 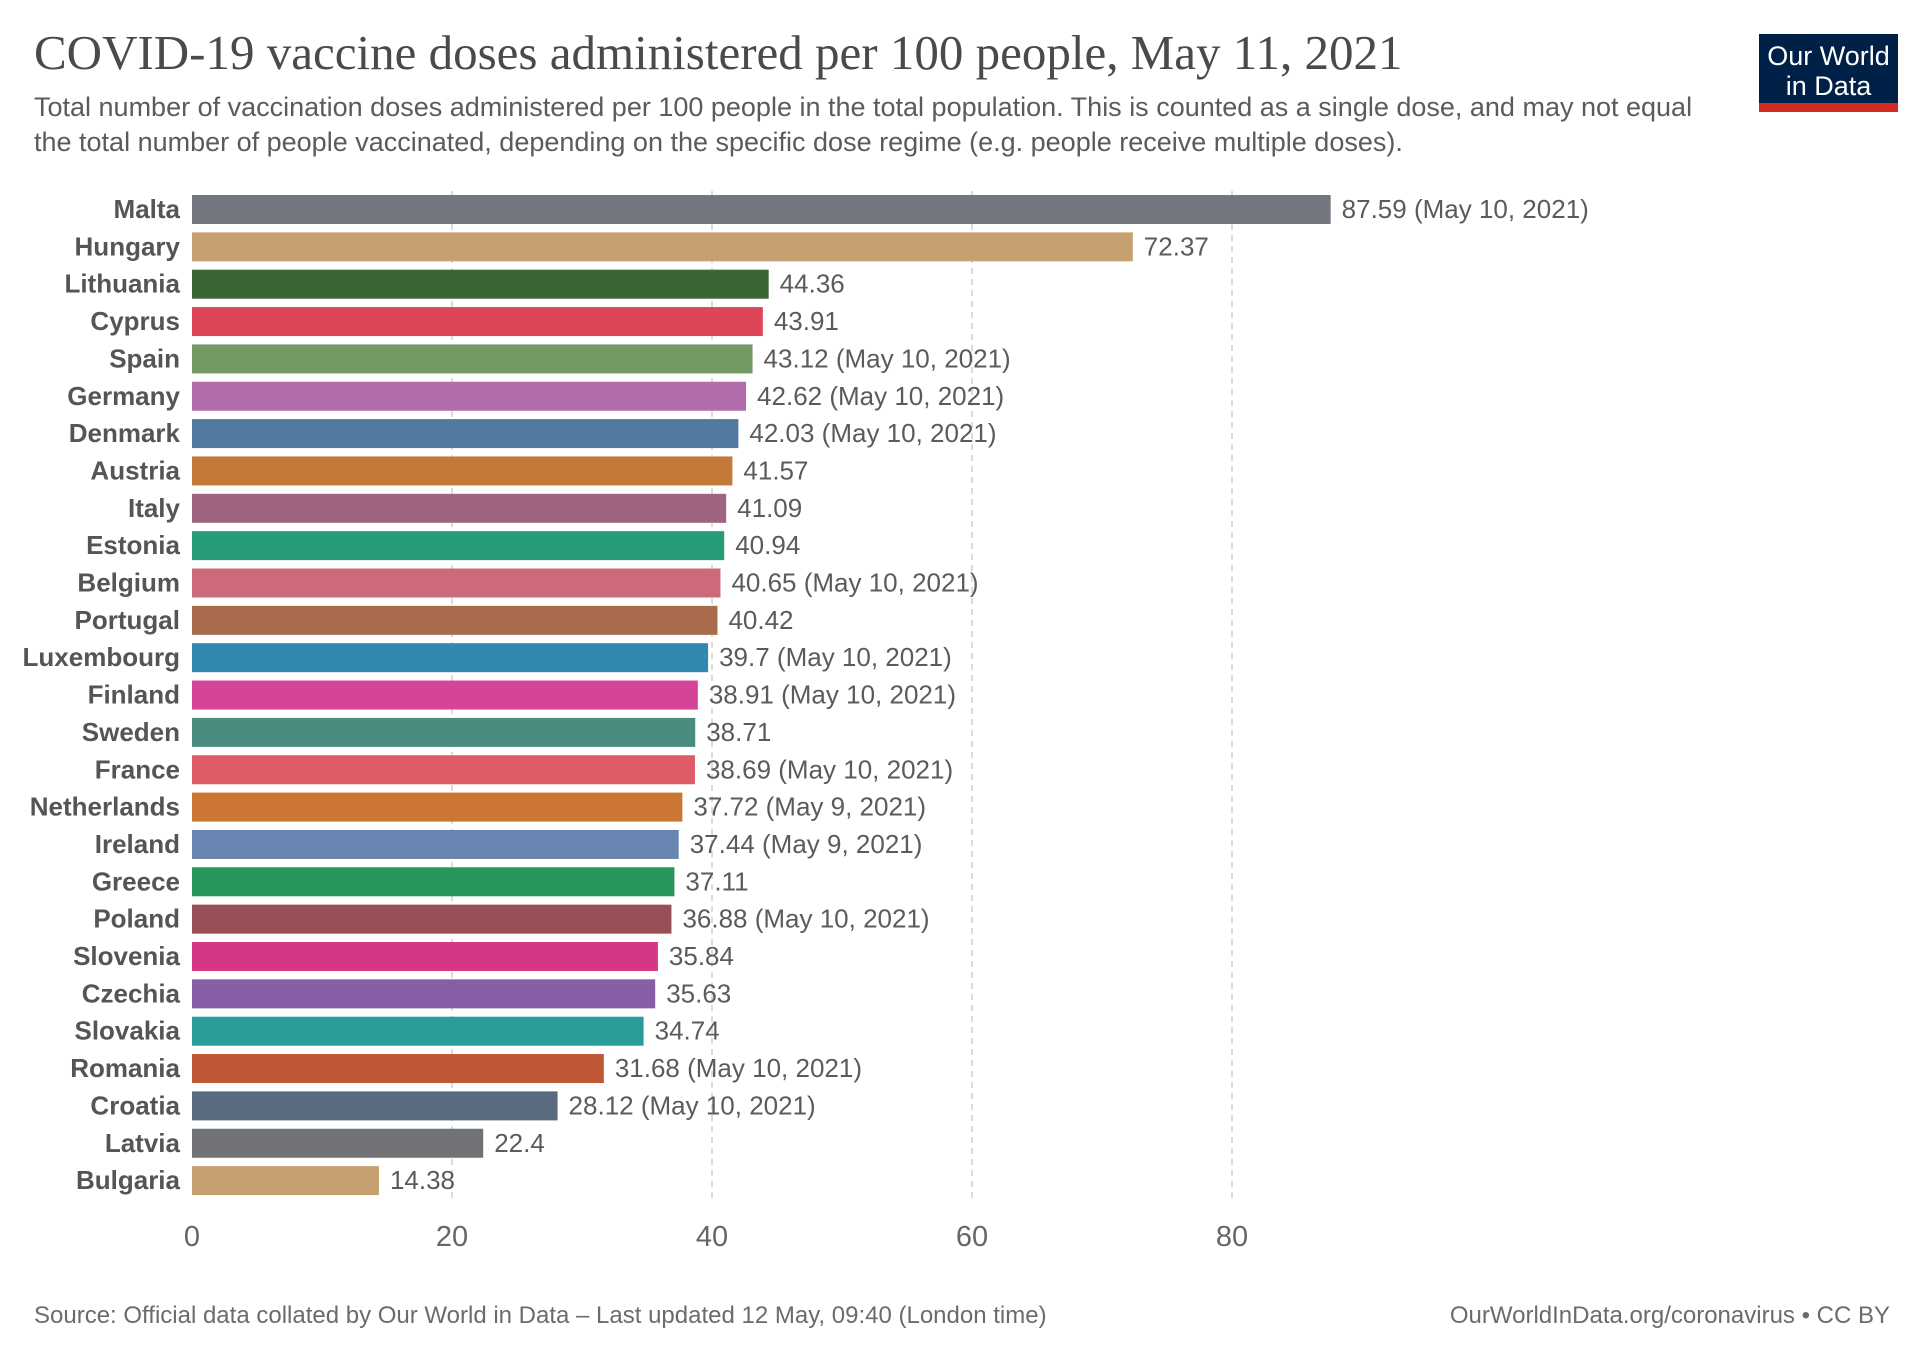 I want to click on x-tick-label-0: 0, so click(x=192, y=1237).